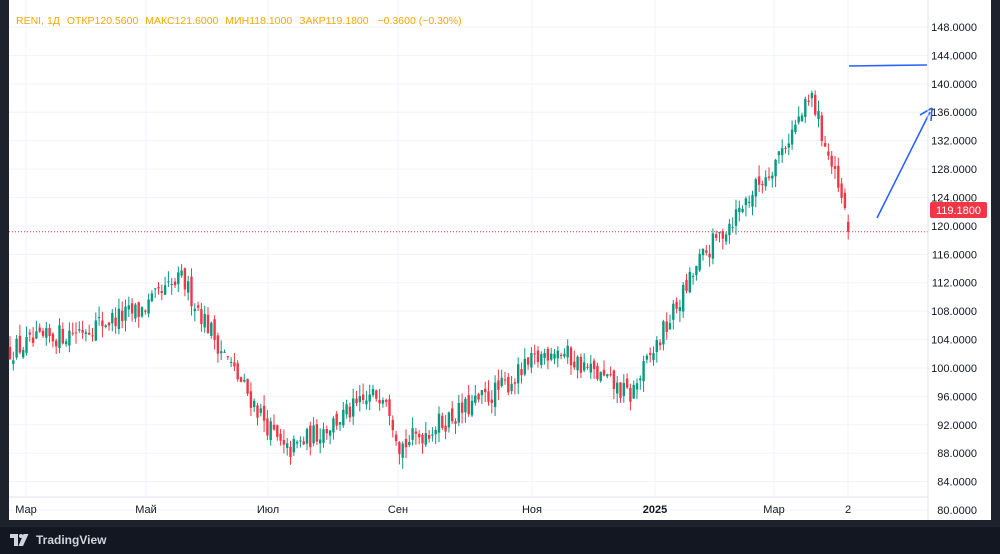 This screenshot has width=1000, height=554. Describe the element at coordinates (954, 142) in the screenshot. I see `y-tick-label: 132.0000` at that location.